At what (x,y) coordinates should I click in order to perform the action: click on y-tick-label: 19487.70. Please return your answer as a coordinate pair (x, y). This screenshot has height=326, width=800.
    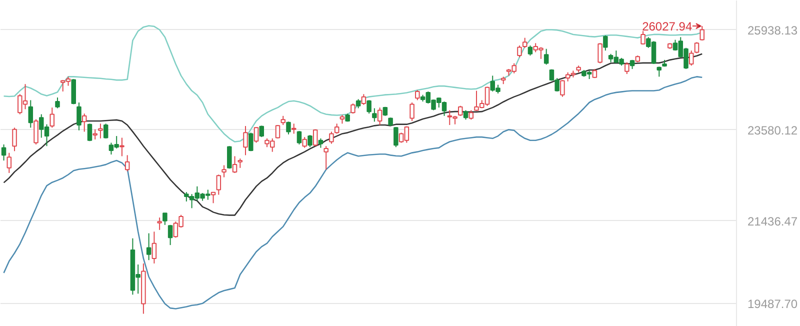
    Looking at the image, I should click on (773, 304).